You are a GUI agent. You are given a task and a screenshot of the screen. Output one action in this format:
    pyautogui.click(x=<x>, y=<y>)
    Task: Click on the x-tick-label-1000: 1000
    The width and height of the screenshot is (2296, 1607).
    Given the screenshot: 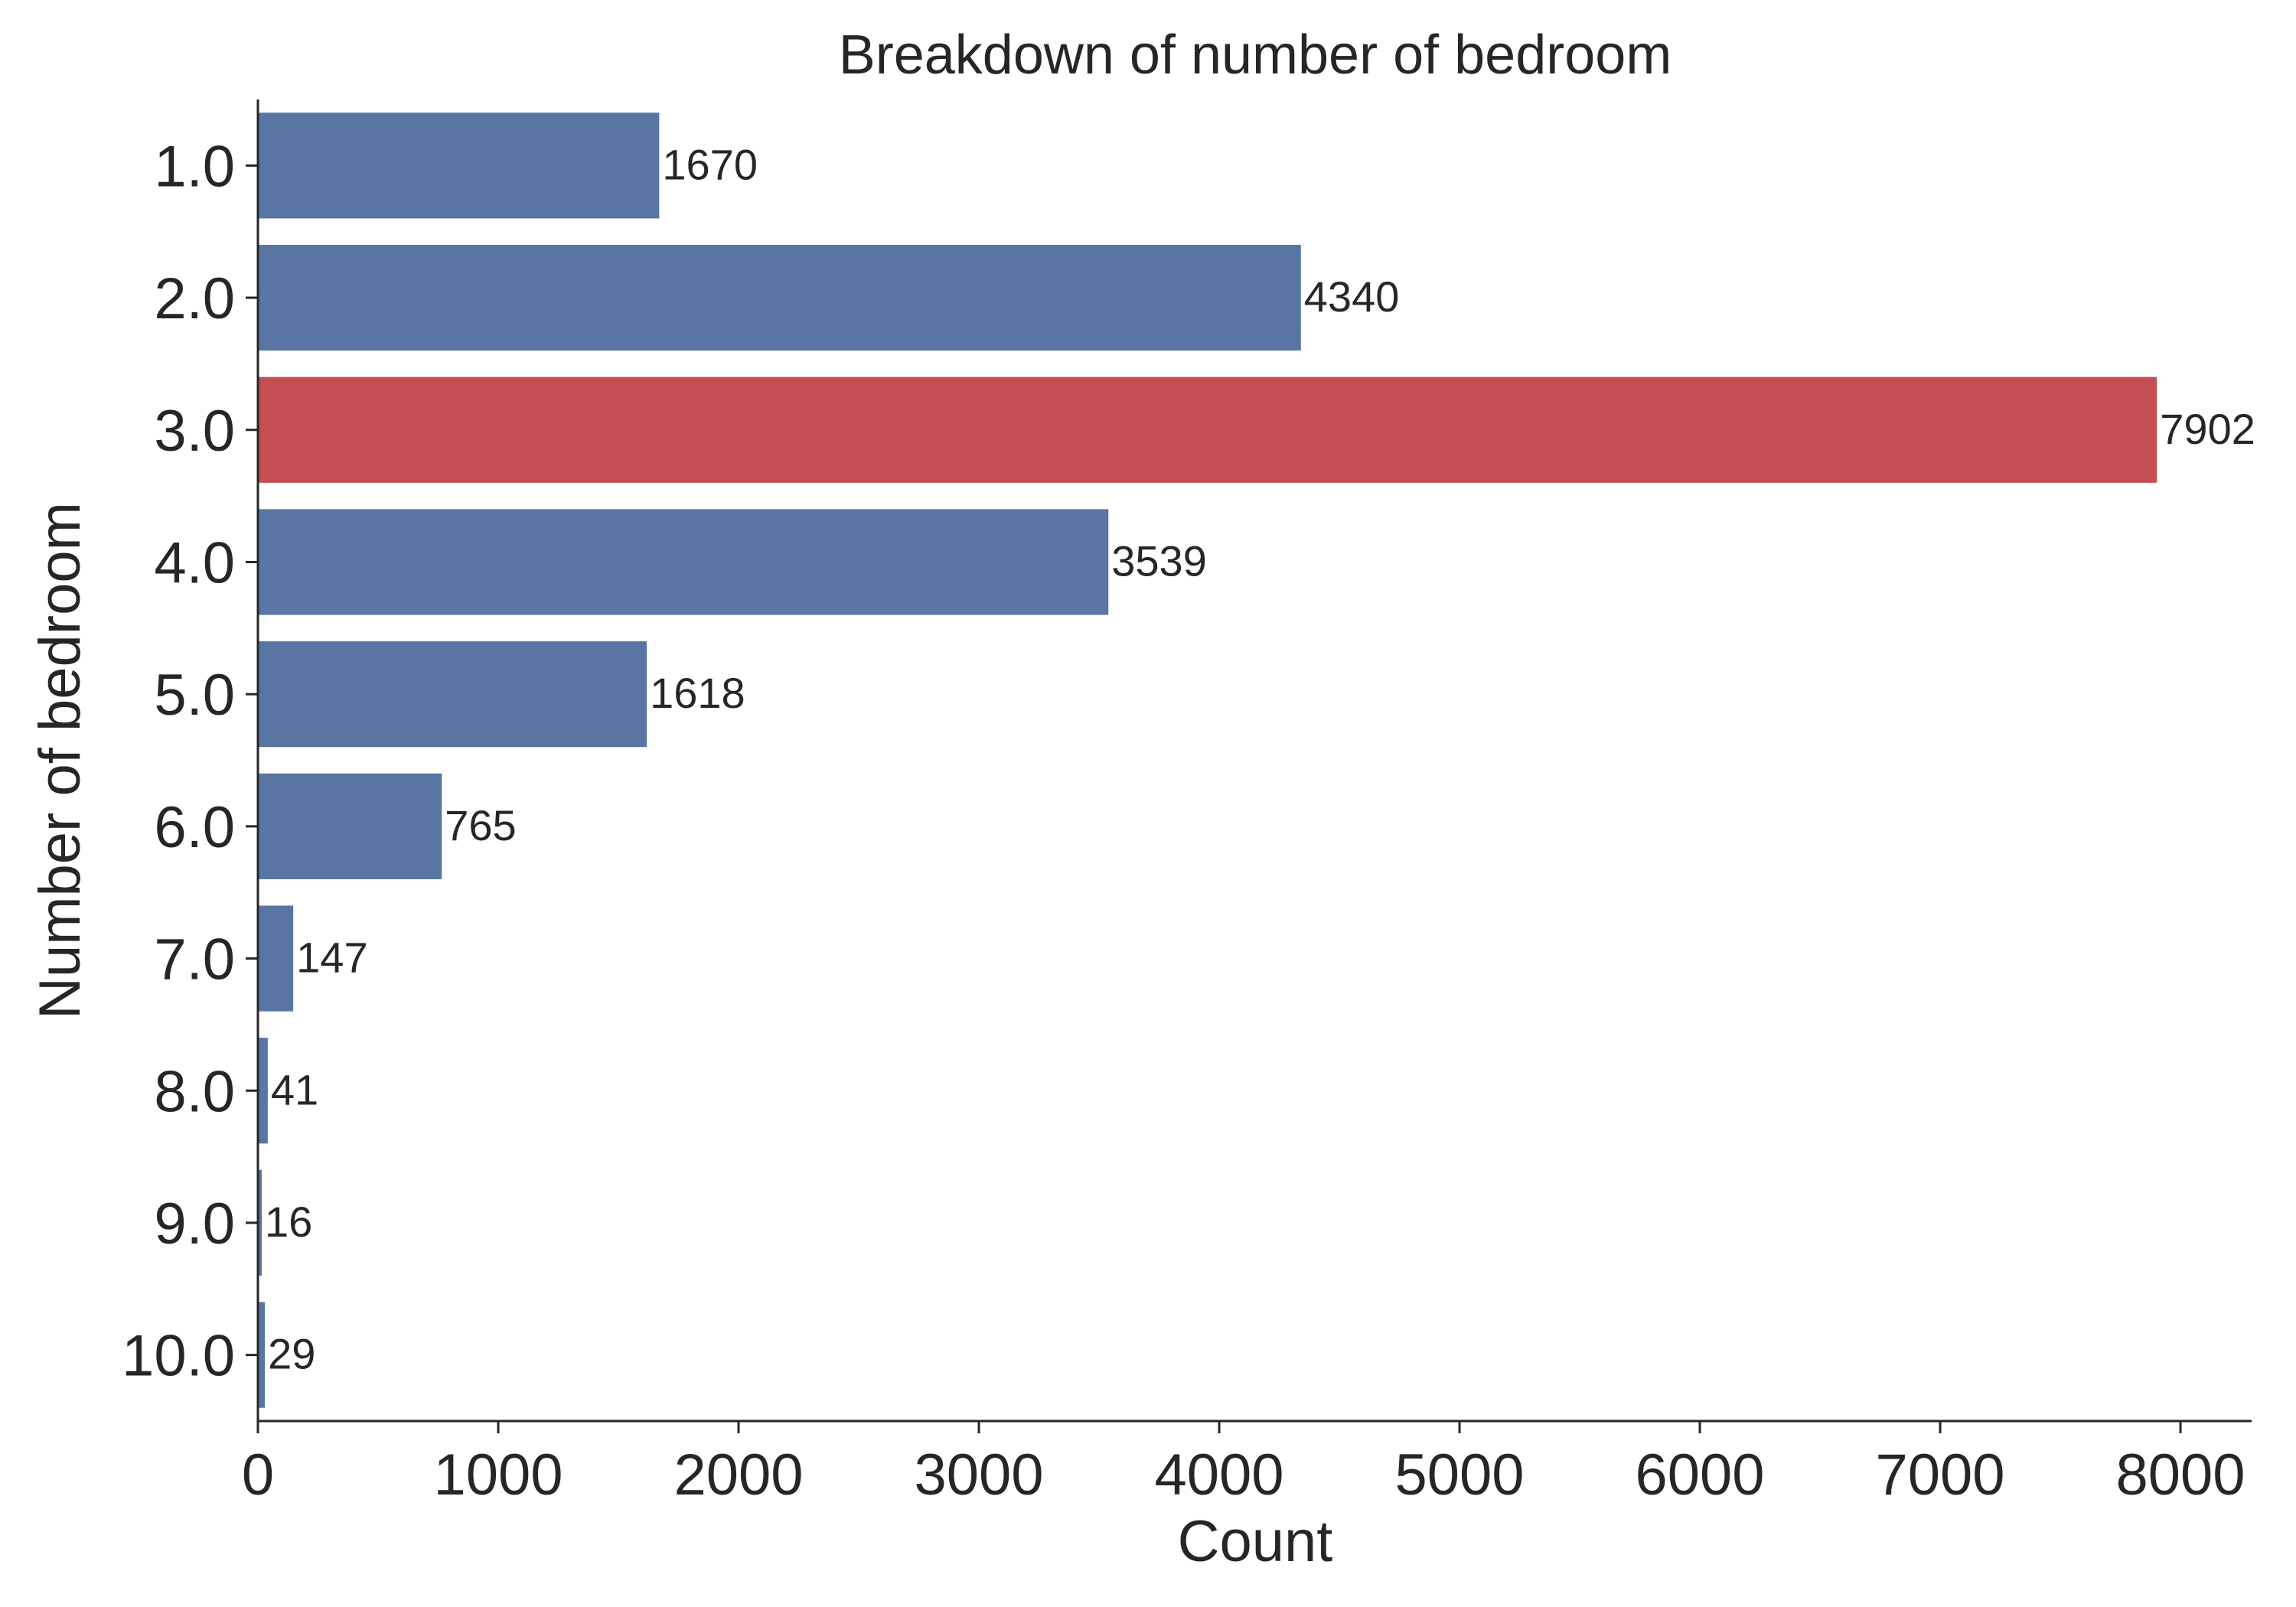 What is the action you would take?
    pyautogui.click(x=498, y=1475)
    